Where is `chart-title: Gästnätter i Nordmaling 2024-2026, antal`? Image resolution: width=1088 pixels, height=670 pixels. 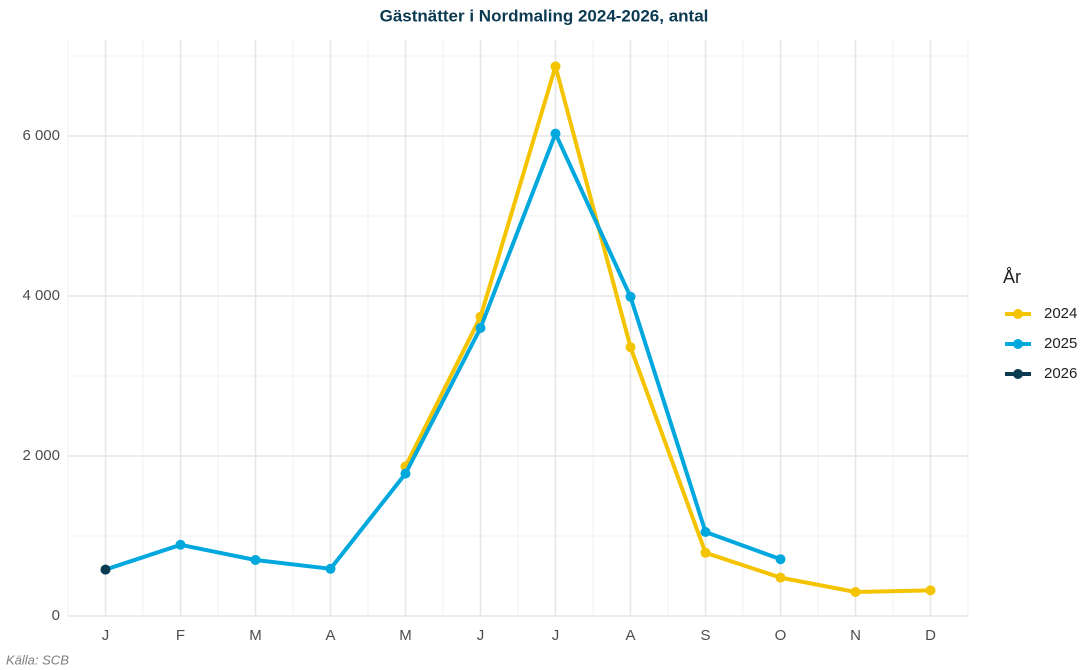 chart-title: Gästnätter i Nordmaling 2024-2026, antal is located at coordinates (544, 15).